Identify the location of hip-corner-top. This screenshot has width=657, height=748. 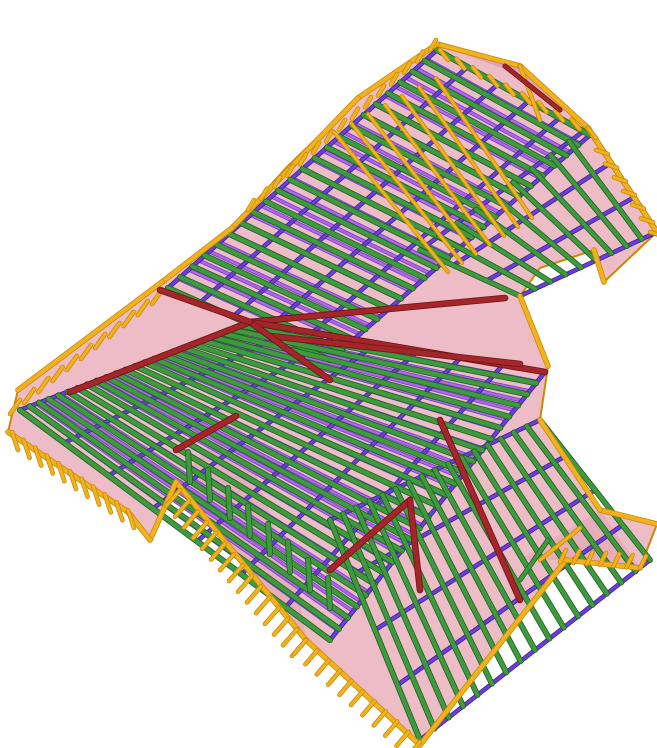
(532, 88).